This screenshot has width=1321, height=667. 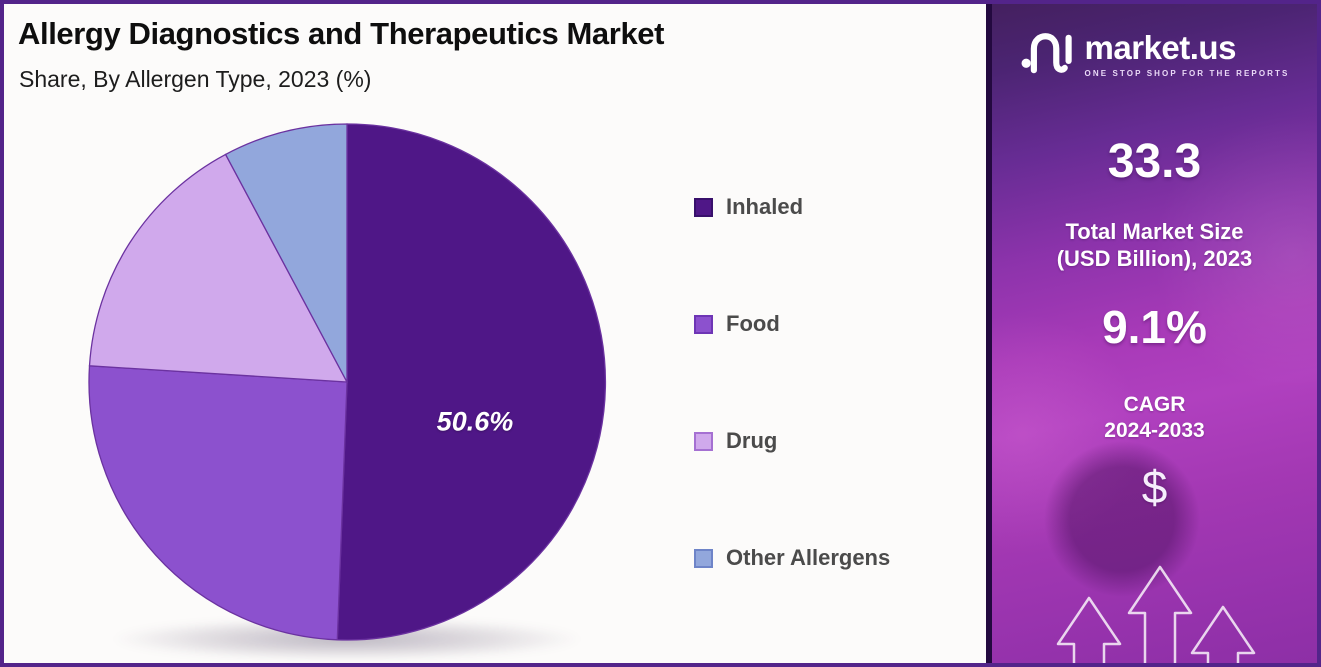 I want to click on legend: Inhaled Food Drug Other Allergens, so click(x=792, y=382).